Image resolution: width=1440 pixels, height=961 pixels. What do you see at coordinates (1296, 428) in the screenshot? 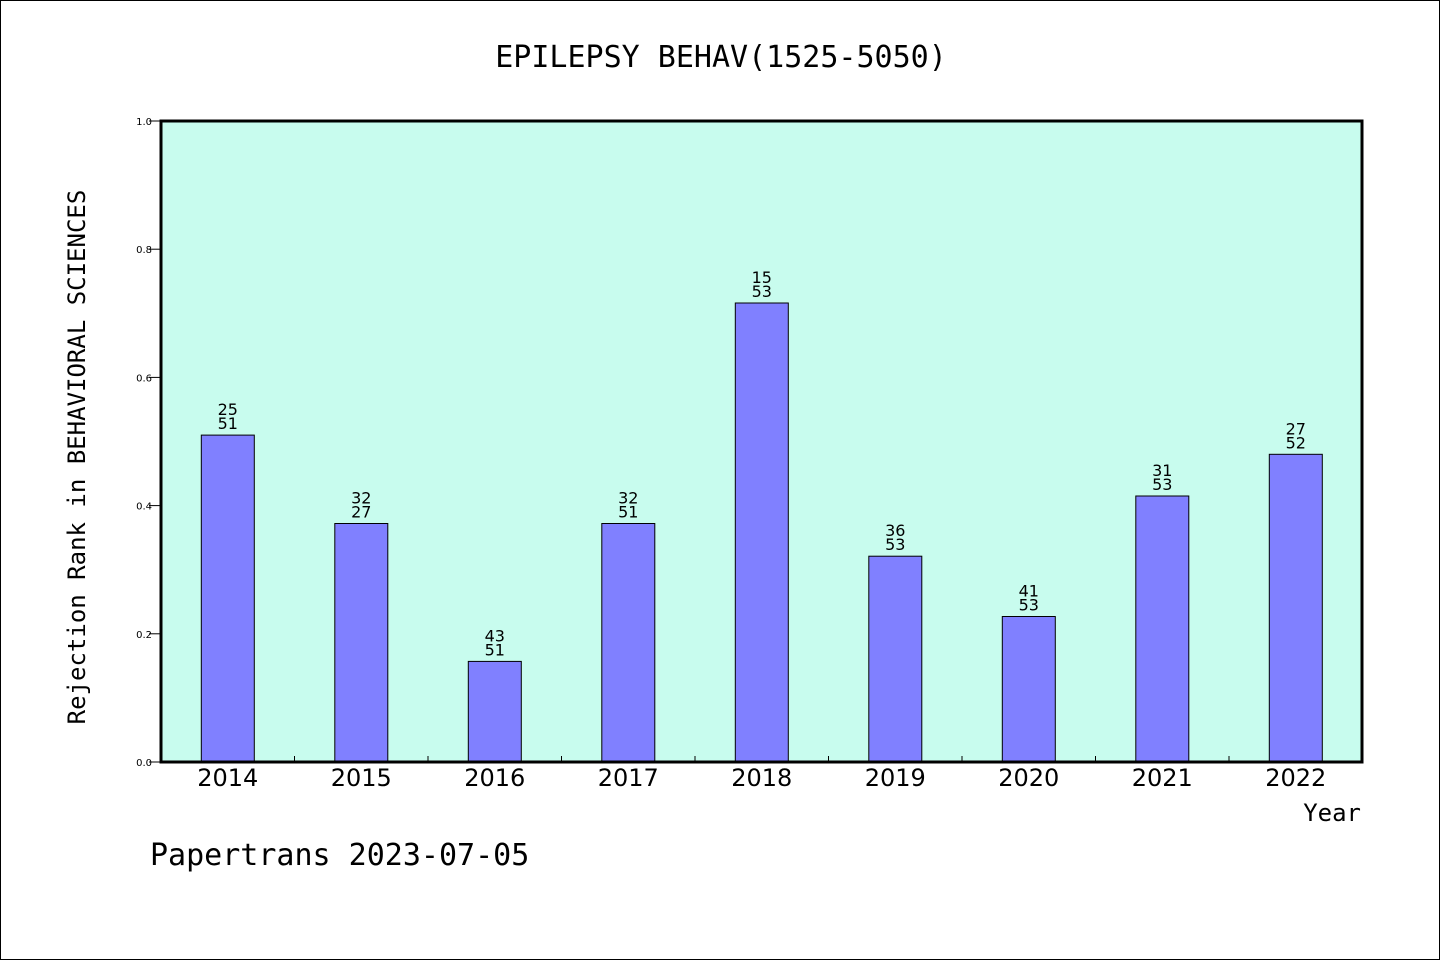
I see `bar-label-top-2022: 27` at bounding box center [1296, 428].